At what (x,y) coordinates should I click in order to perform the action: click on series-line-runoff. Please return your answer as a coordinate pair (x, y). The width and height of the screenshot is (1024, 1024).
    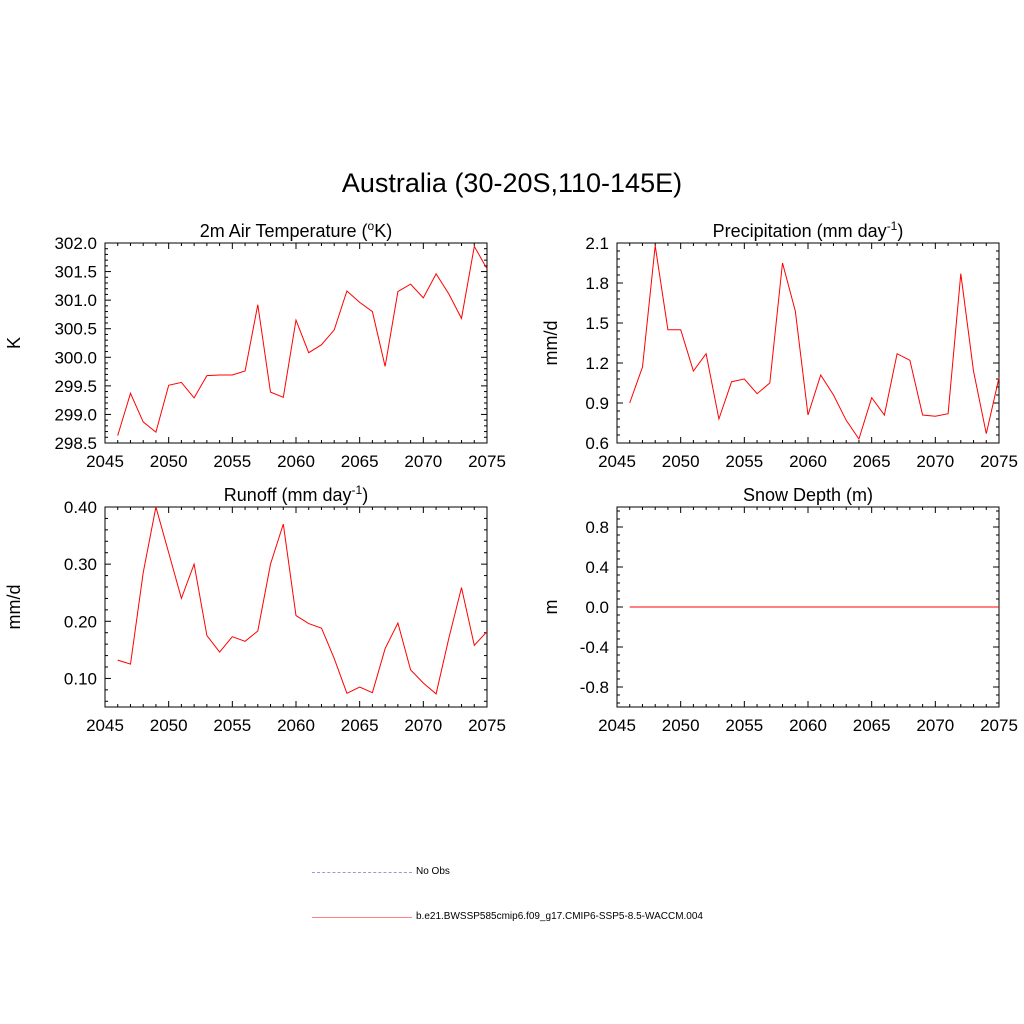
    Looking at the image, I should click on (302, 600).